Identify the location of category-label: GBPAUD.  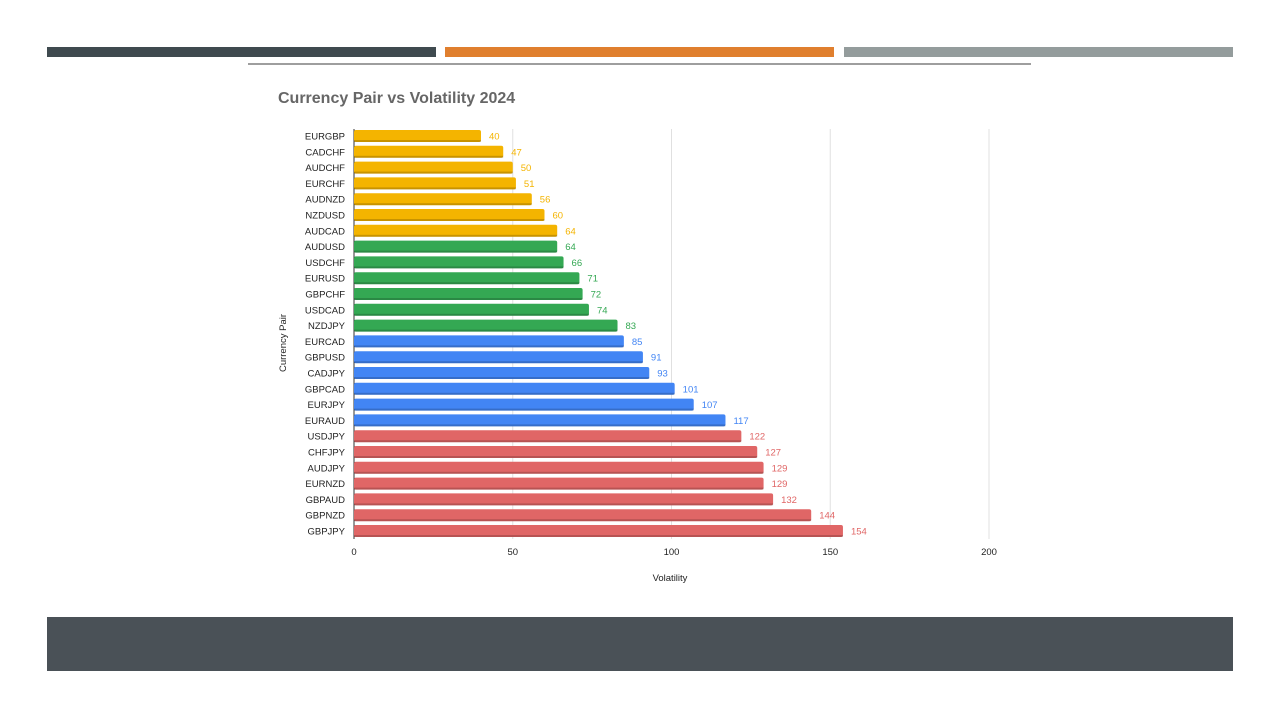
(326, 500).